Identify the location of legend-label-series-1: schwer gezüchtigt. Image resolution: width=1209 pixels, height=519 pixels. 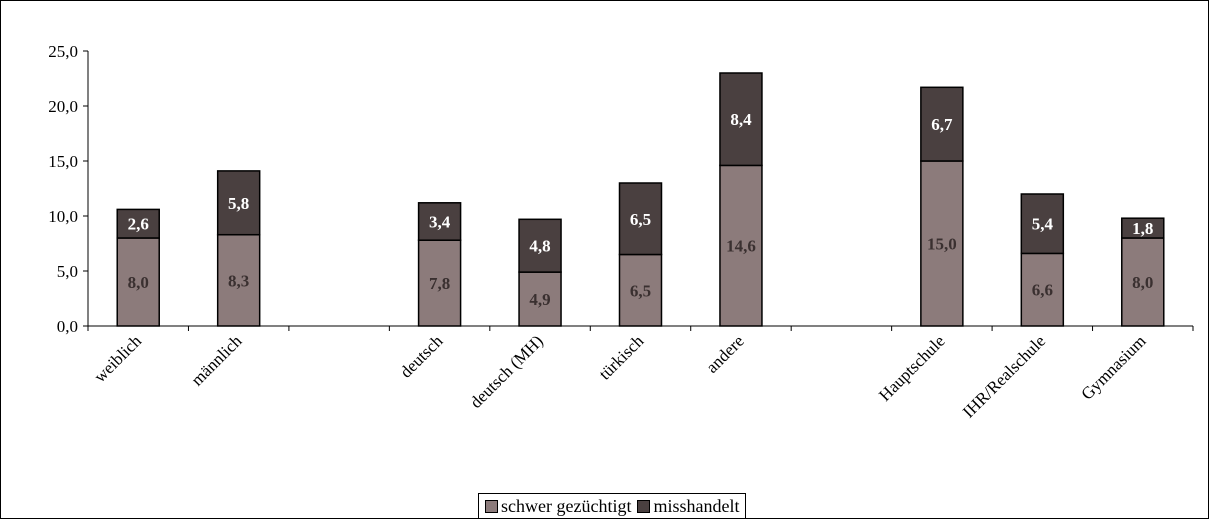
(566, 505).